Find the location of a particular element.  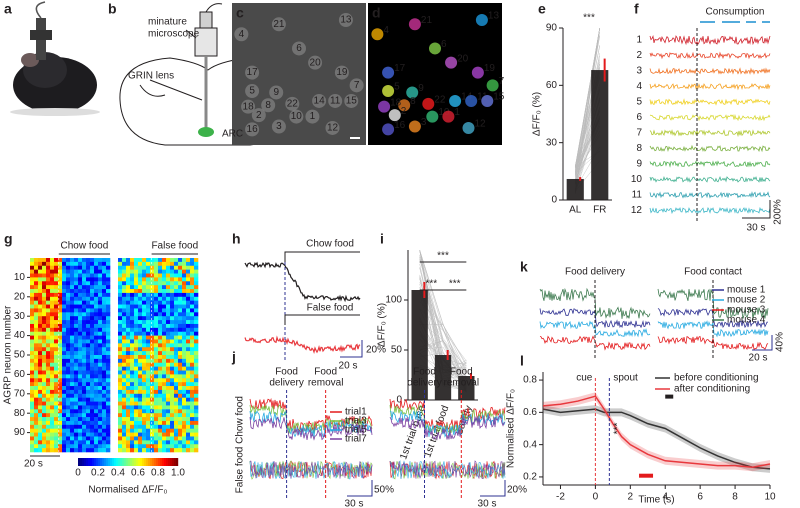

cell-label: 22 is located at coordinates (440, 99).